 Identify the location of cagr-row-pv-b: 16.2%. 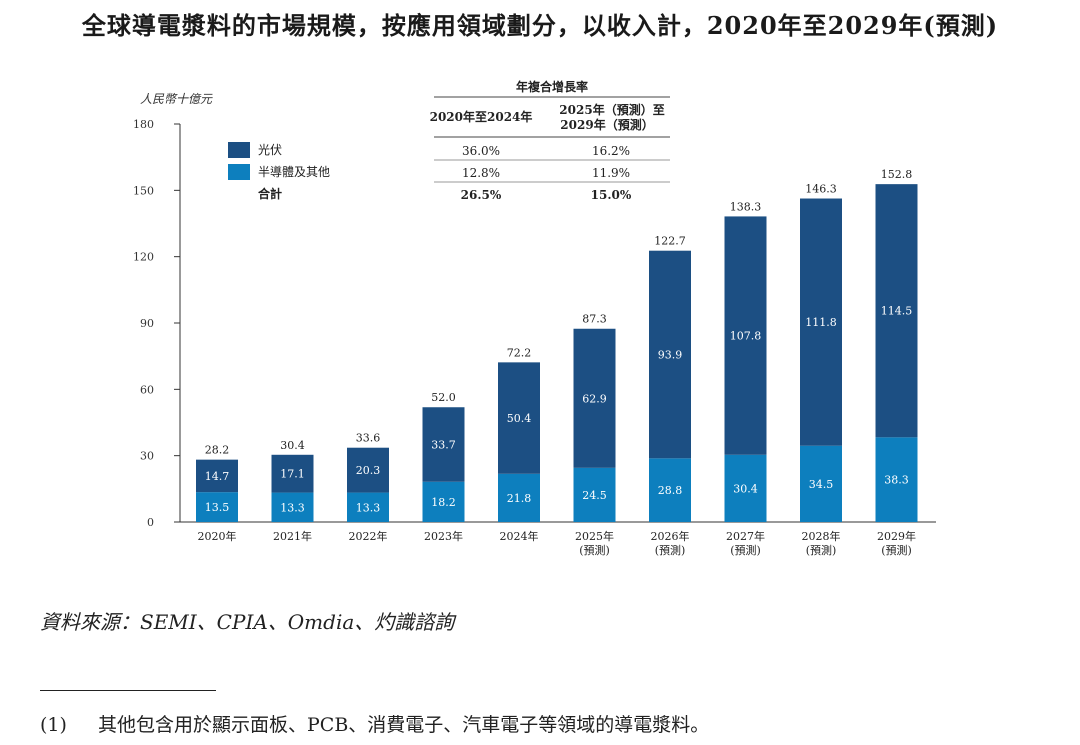
(611, 151).